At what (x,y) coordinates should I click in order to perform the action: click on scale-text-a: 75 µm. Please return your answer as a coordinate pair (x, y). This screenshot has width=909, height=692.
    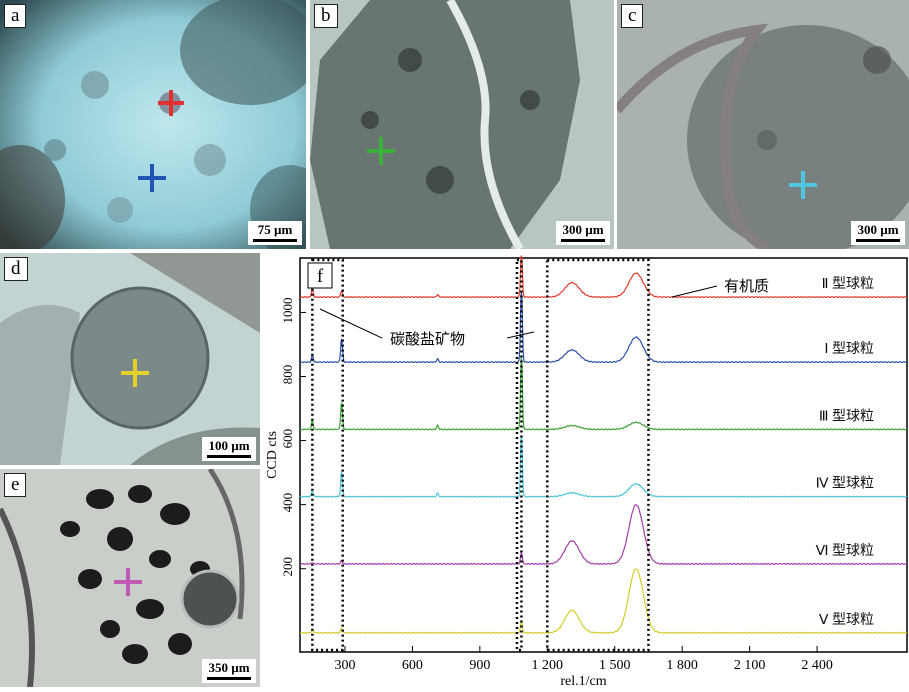
    Looking at the image, I should click on (275, 229).